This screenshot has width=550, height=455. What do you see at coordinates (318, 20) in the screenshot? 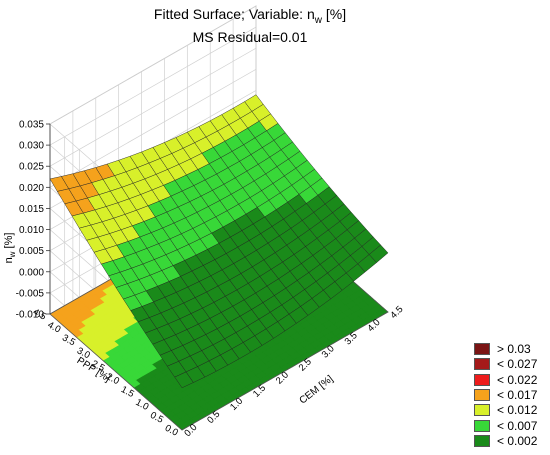
I see `title-subscript: w` at bounding box center [318, 20].